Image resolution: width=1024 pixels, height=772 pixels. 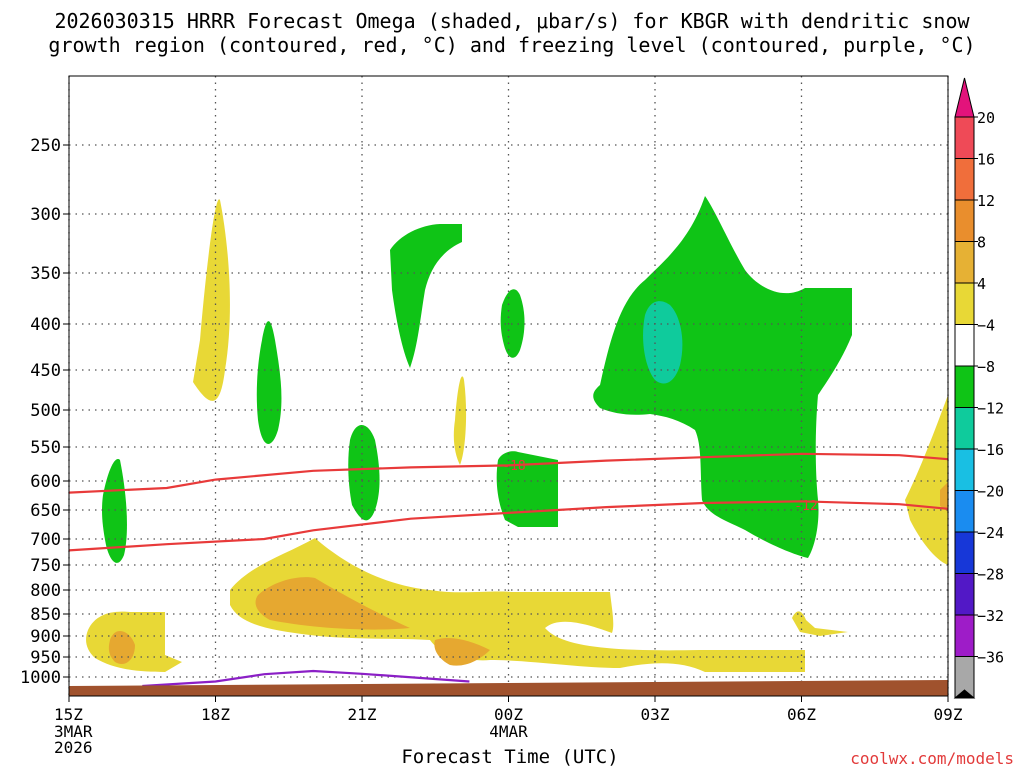 I want to click on colorbar-label: −8, so click(x=986, y=367).